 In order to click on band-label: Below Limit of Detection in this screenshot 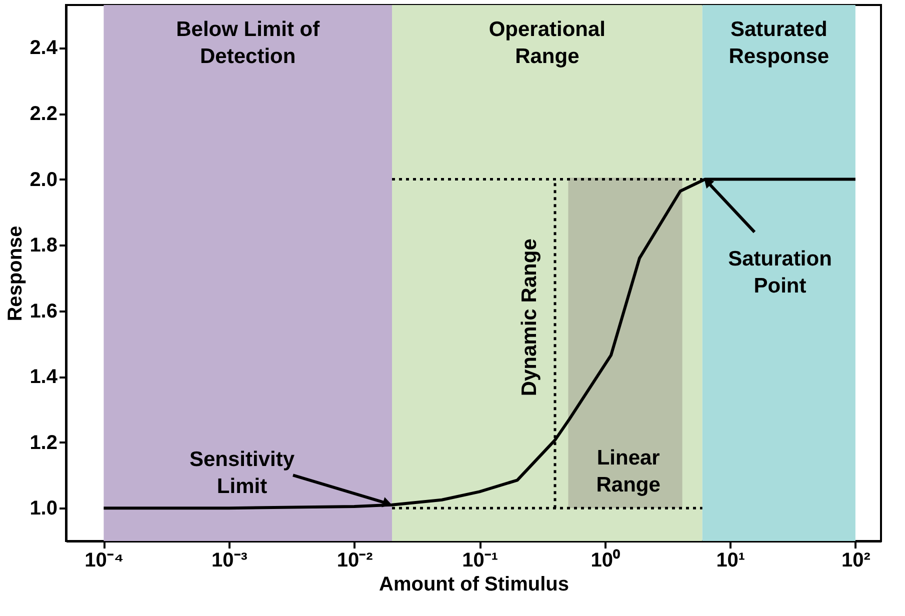, I will do `click(248, 43)`.